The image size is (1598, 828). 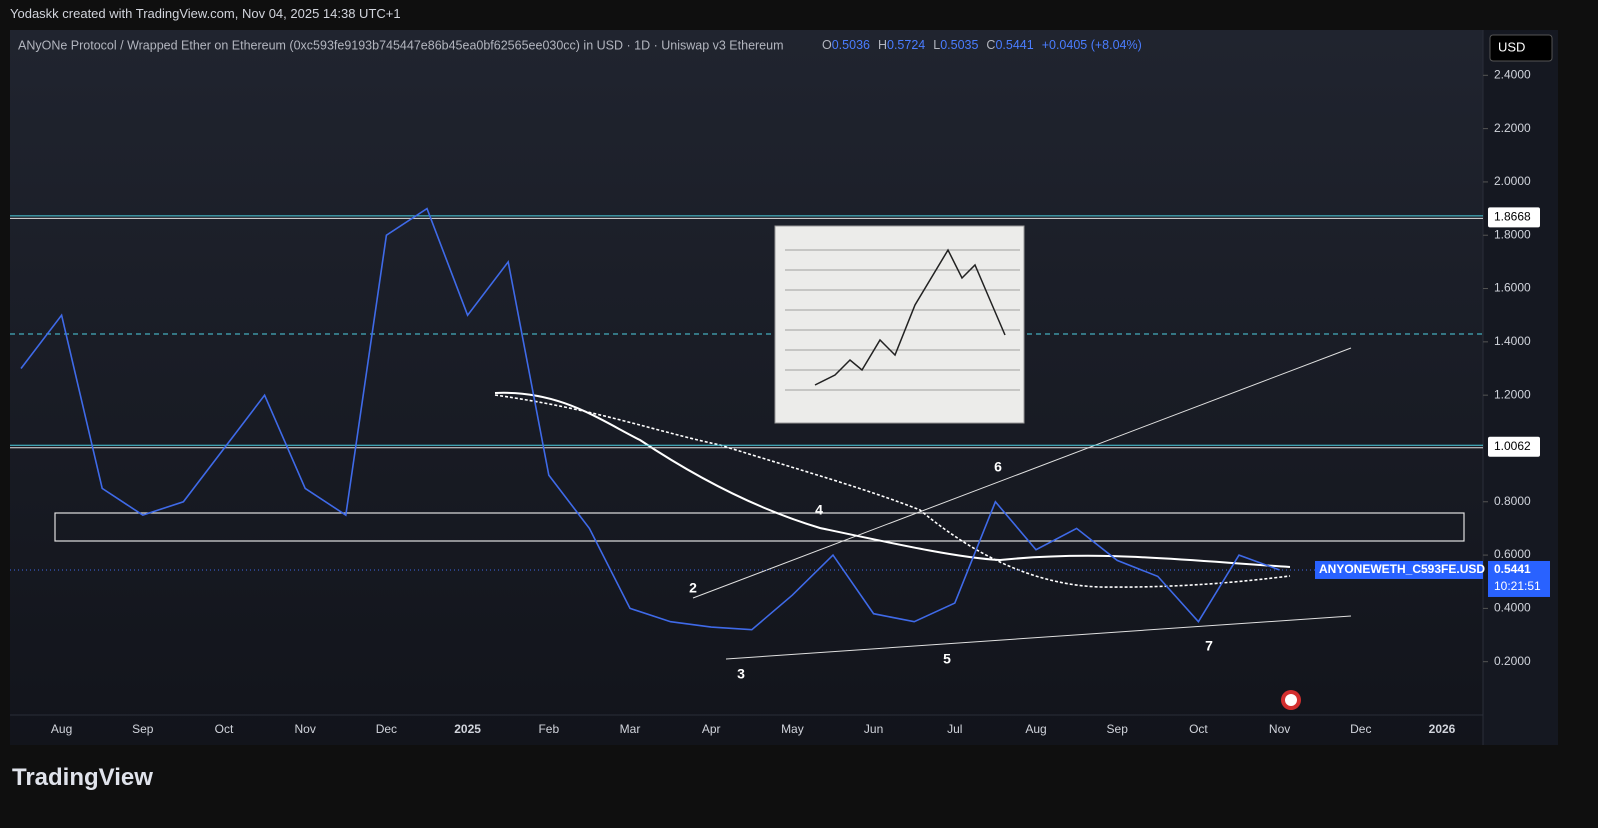 I want to click on x-tick-label: Jun, so click(x=873, y=729).